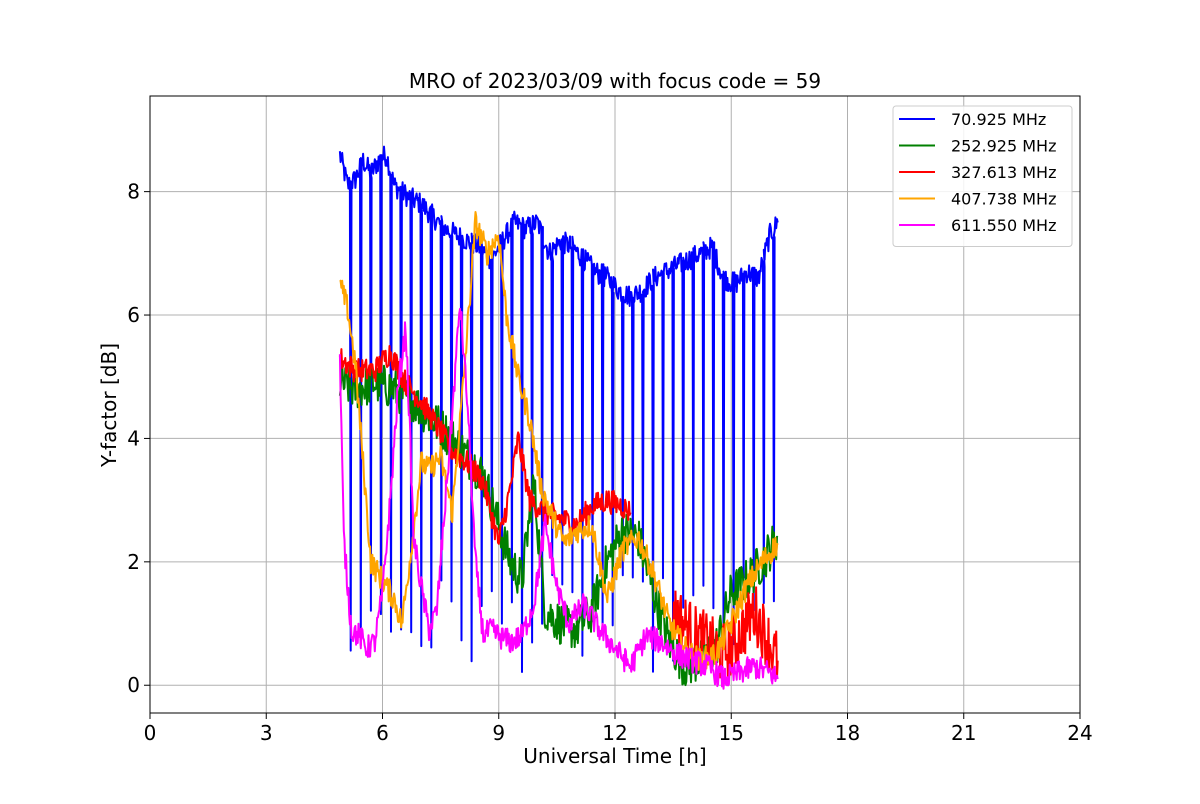 The width and height of the screenshot is (1200, 804). I want to click on x-axis-ticks: 0 3 6 9 12 15 18 21 24, so click(618, 729).